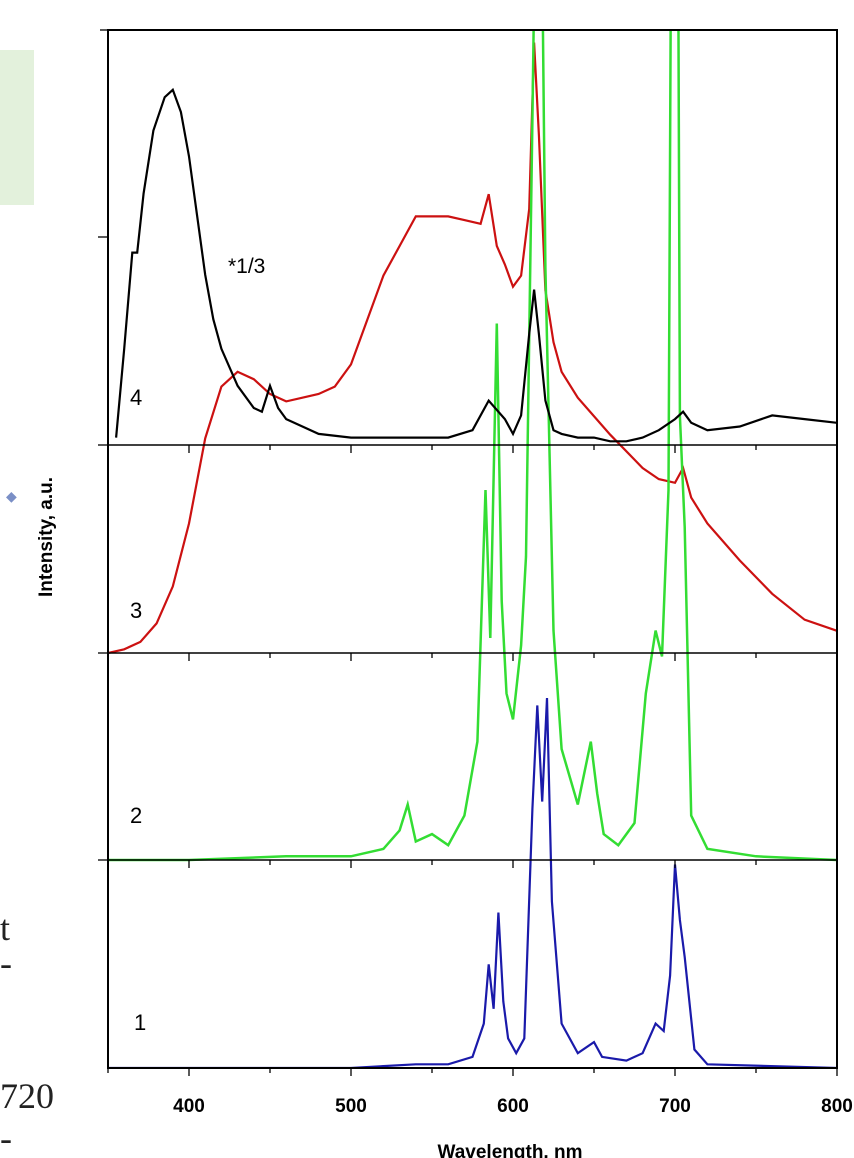 The width and height of the screenshot is (854, 1158). What do you see at coordinates (140, 1022) in the screenshot?
I see `panel-label: 1` at bounding box center [140, 1022].